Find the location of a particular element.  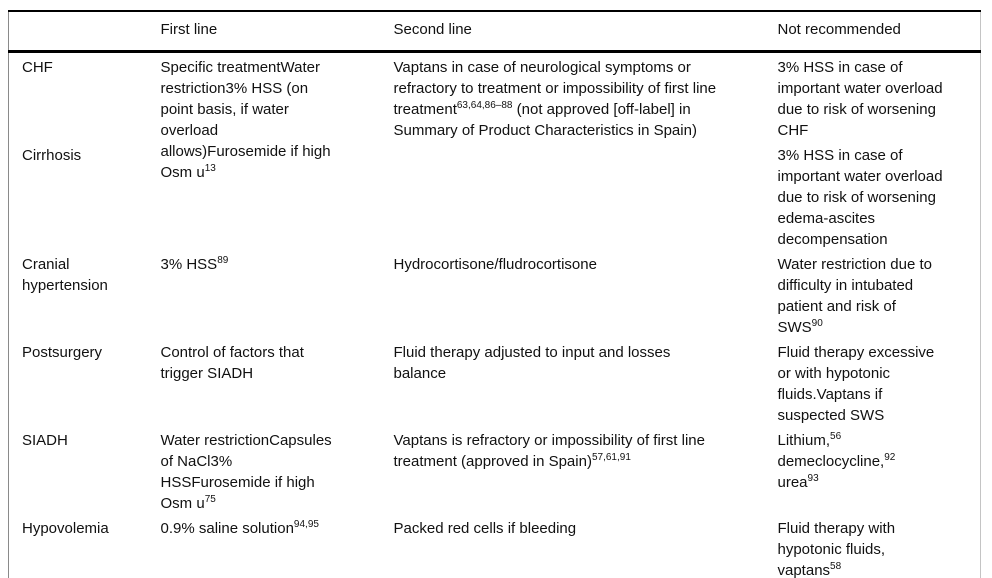

header-row: First line Second line Not recommended is located at coordinates (494, 32).